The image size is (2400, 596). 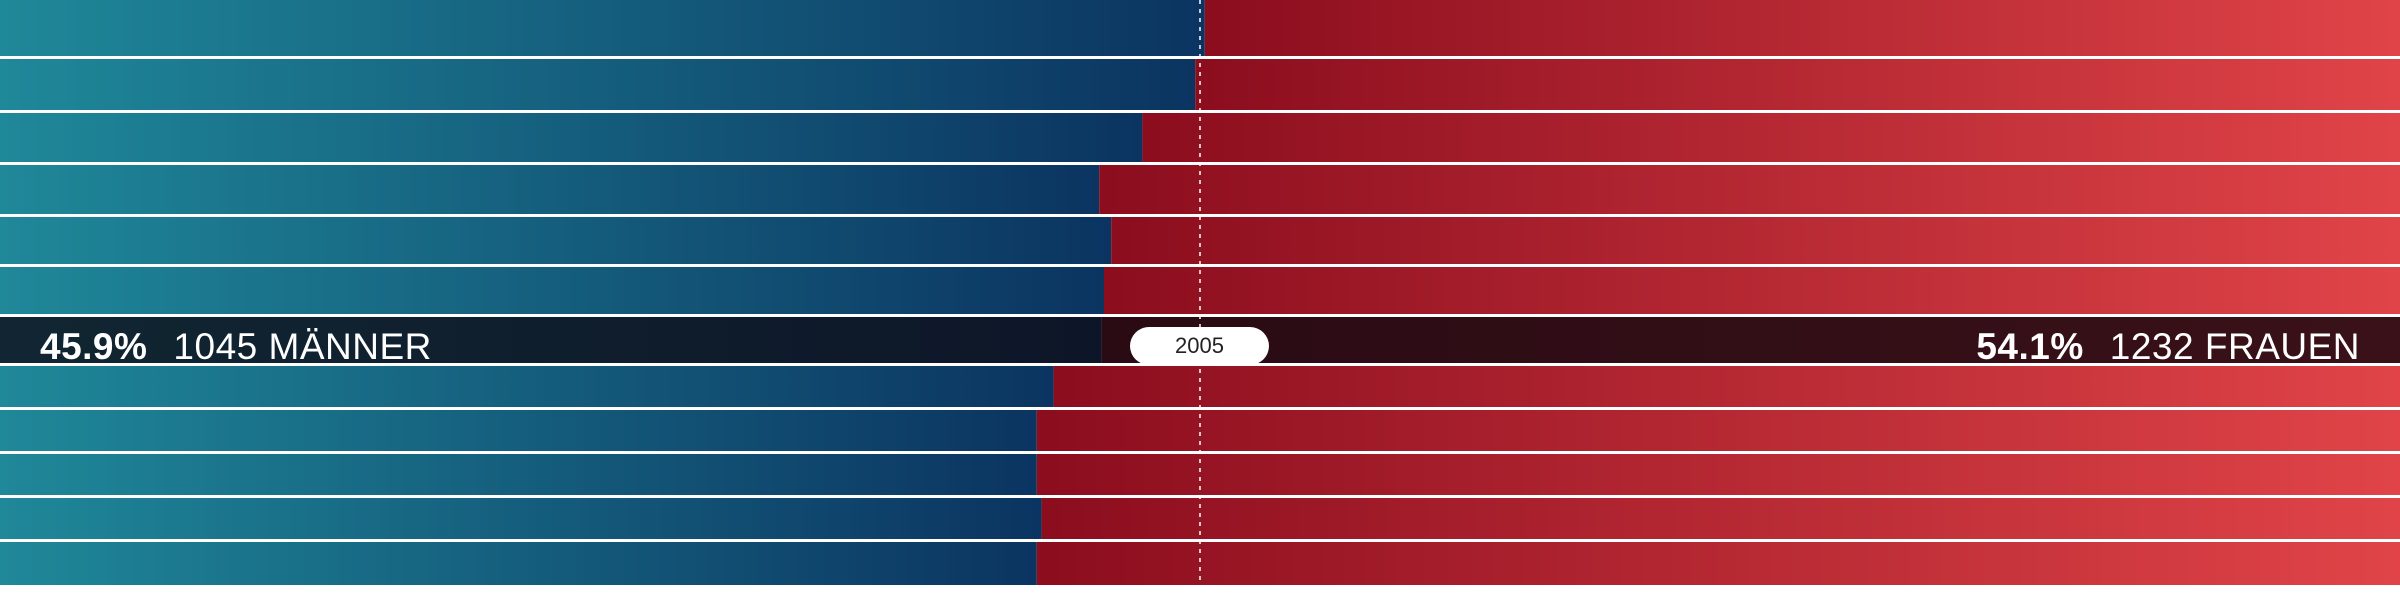 What do you see at coordinates (1199, 346) in the screenshot?
I see `year-badge: 2005` at bounding box center [1199, 346].